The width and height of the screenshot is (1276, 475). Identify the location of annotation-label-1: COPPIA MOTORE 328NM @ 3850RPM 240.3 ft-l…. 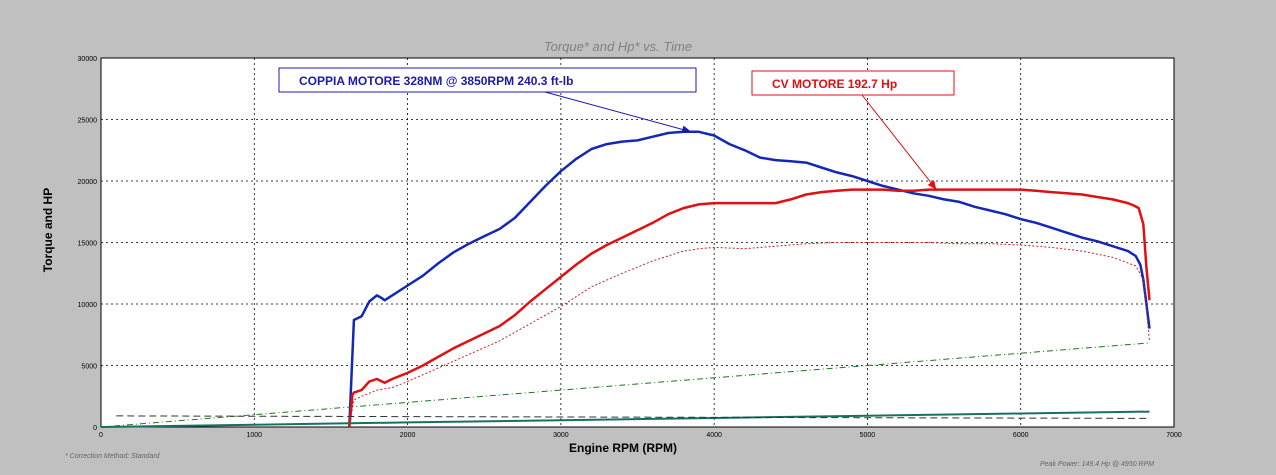
(436, 81).